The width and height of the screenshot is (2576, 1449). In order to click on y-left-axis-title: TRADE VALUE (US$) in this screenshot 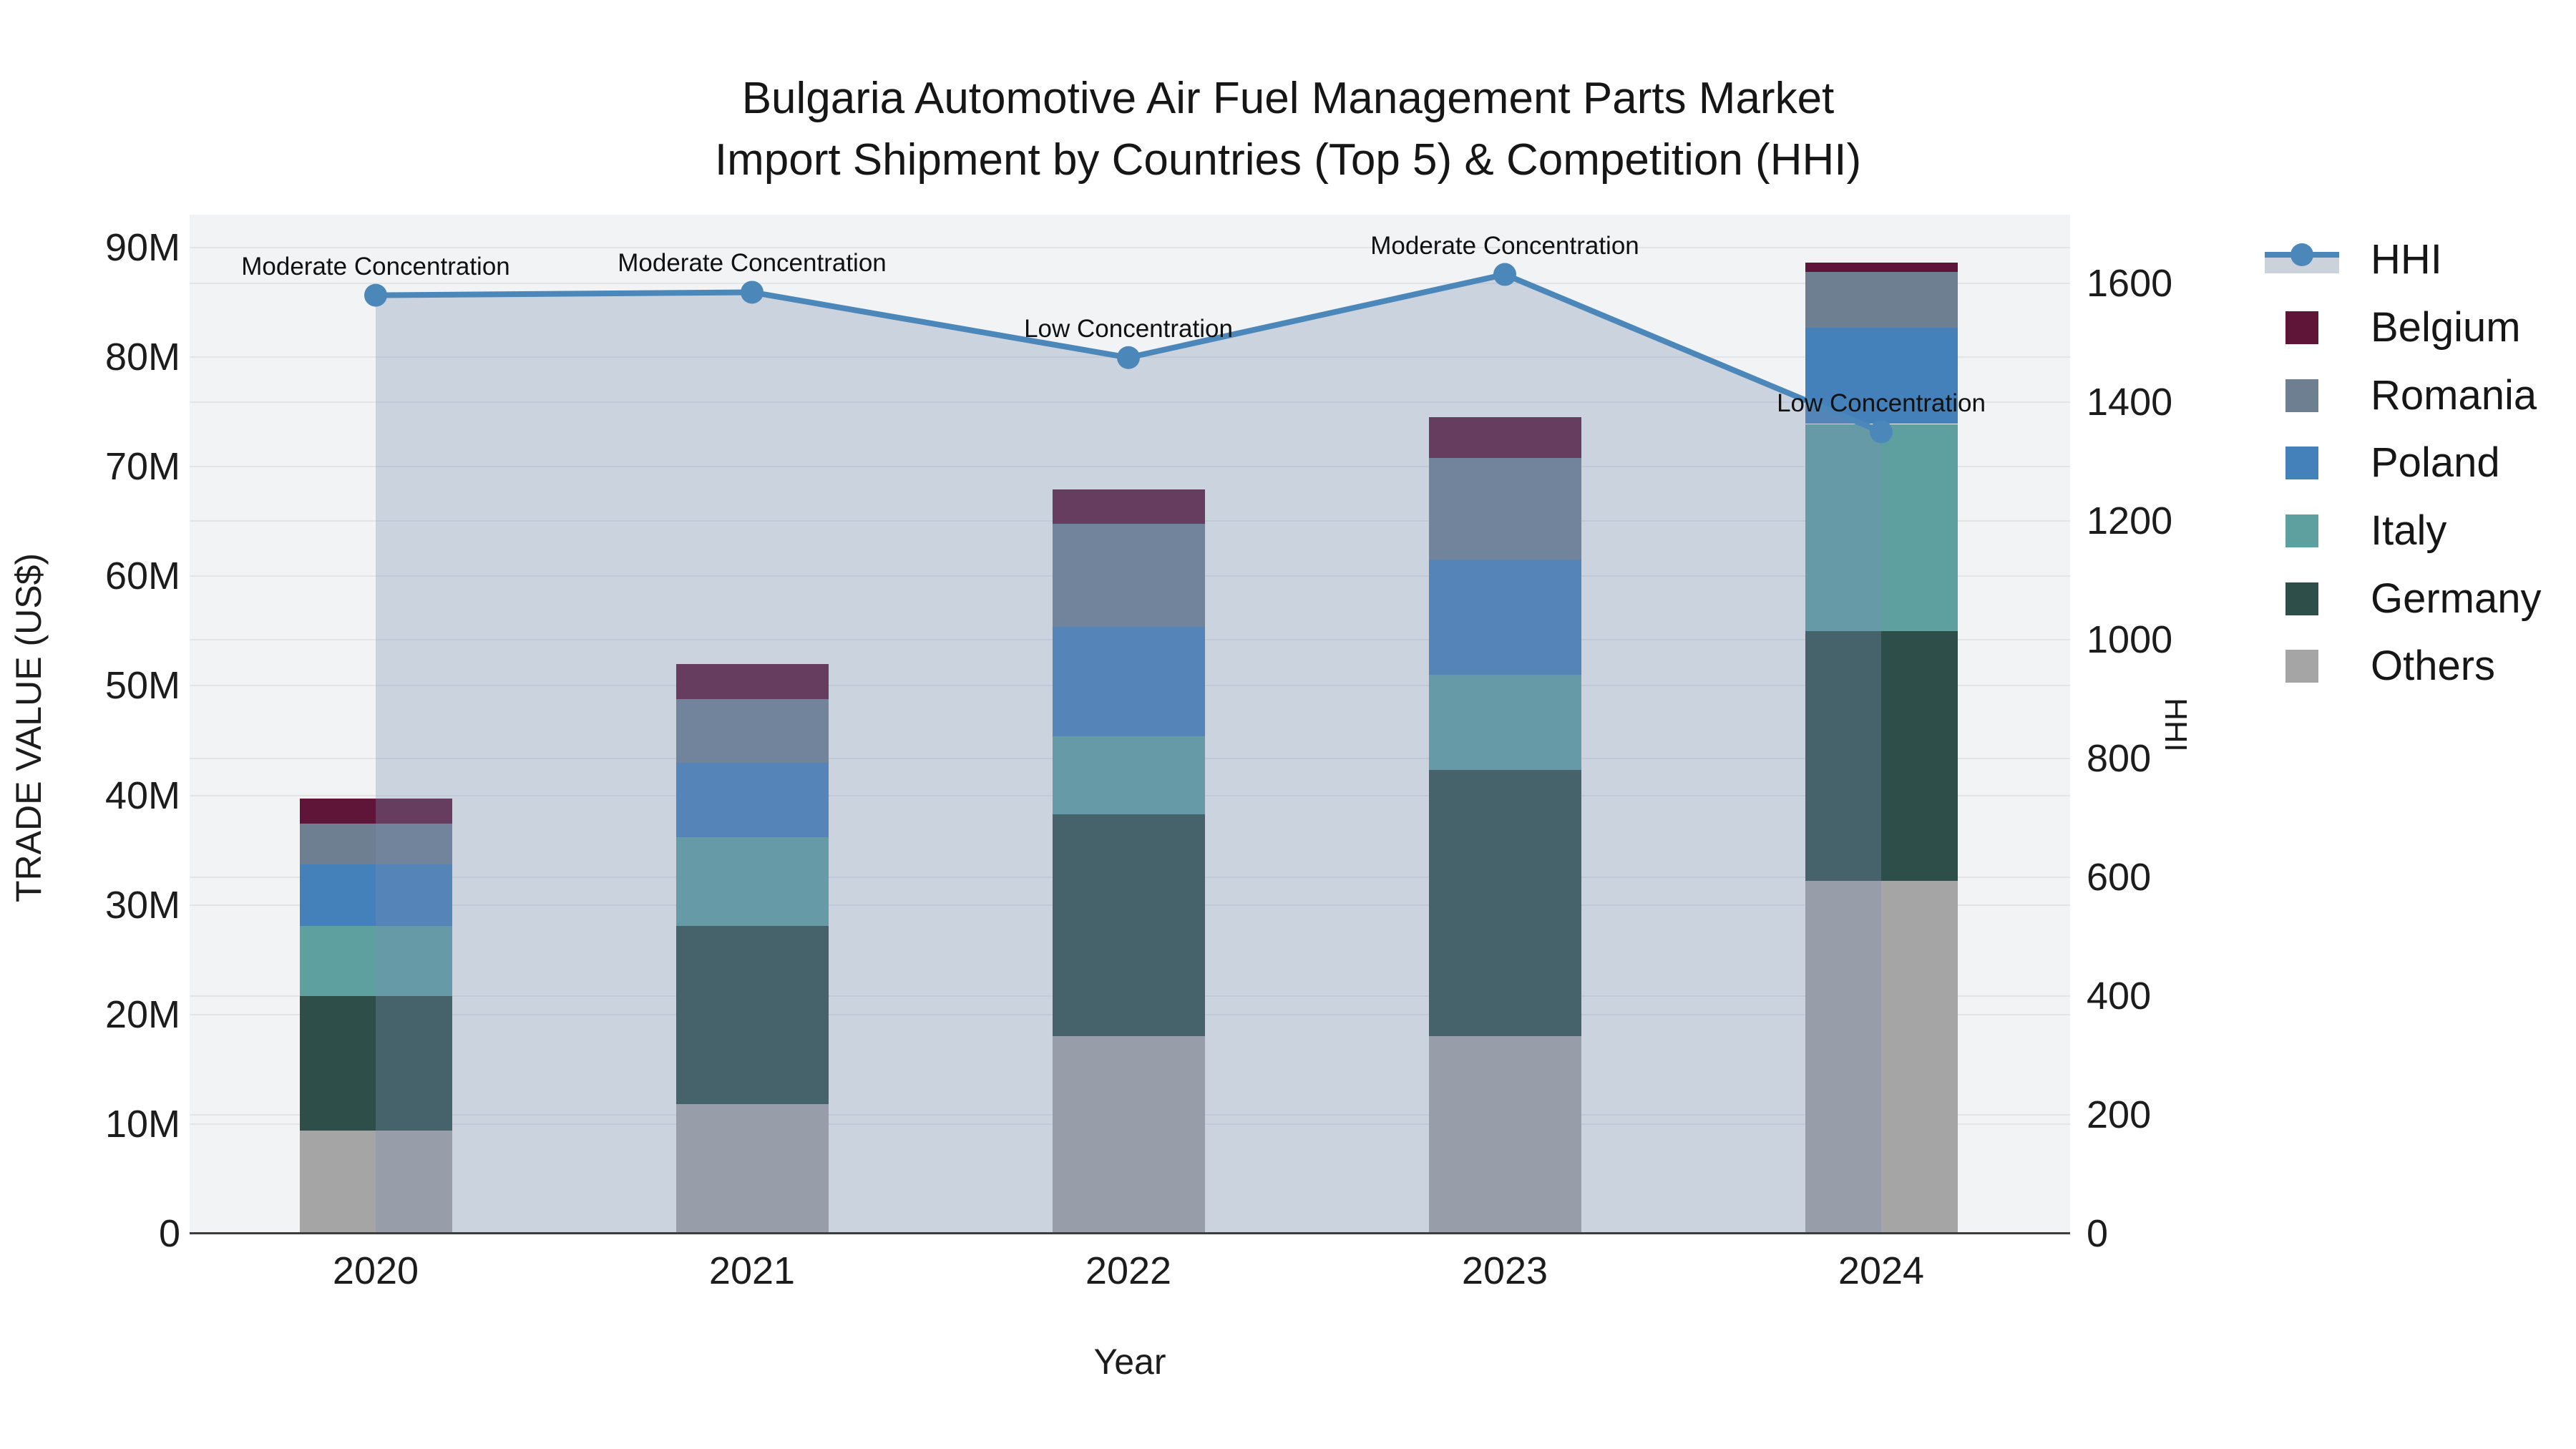, I will do `click(29, 727)`.